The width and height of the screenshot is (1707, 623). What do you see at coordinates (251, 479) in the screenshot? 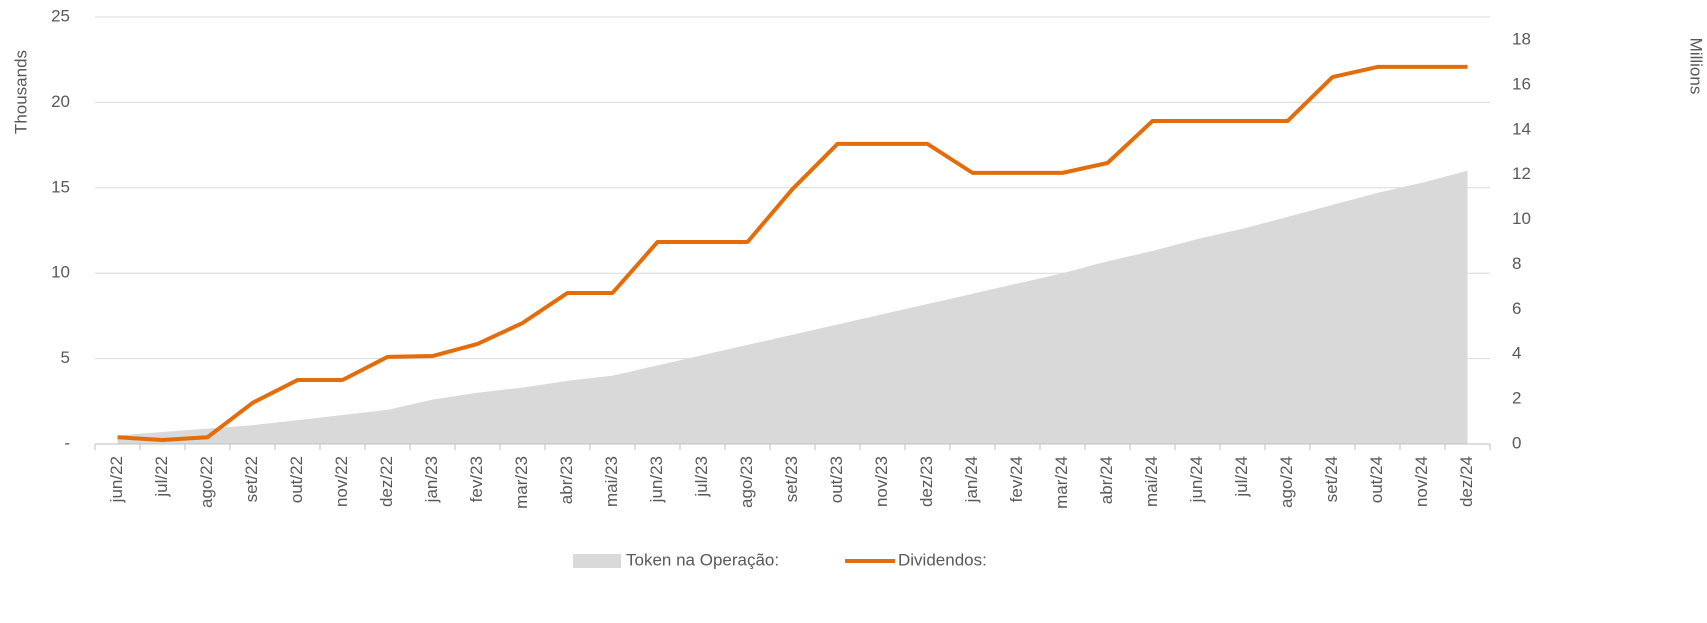
I see `x-tick-label: set/22` at bounding box center [251, 479].